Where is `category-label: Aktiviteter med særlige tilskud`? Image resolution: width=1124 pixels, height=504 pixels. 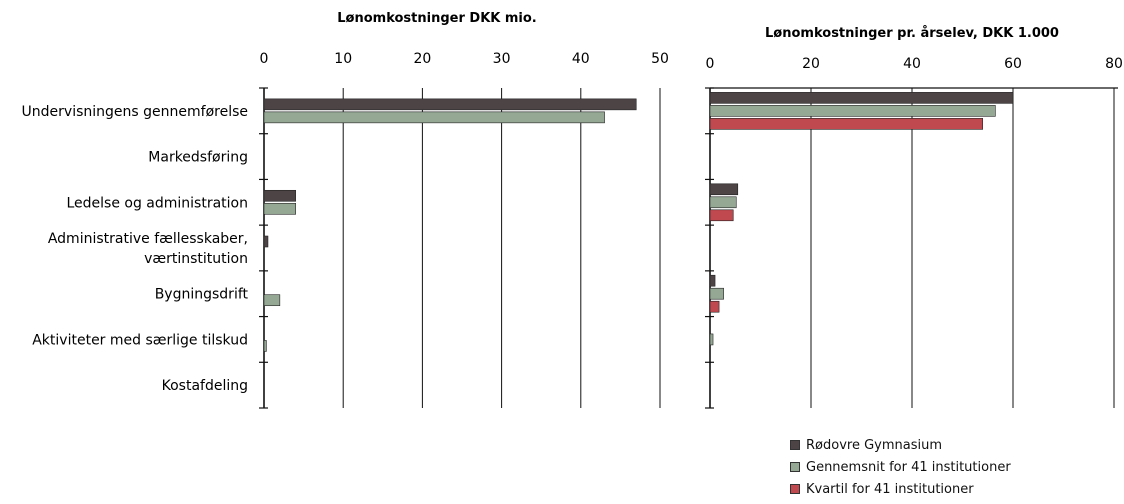 category-label: Aktiviteter med særlige tilskud is located at coordinates (140, 340).